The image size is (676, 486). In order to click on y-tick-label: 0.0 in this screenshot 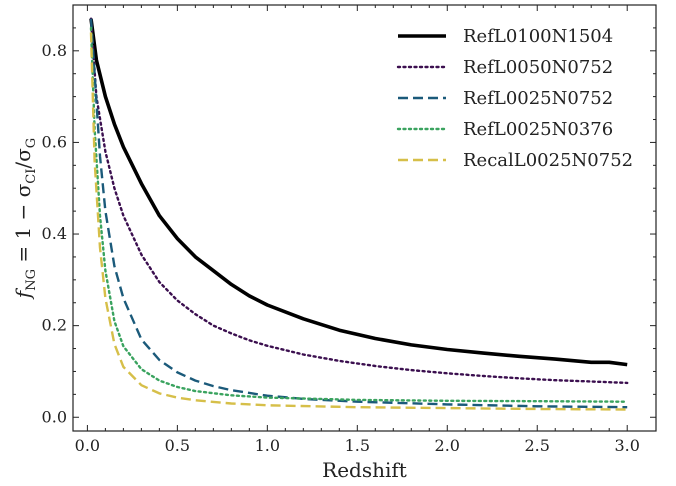, I will do `click(54, 416)`.